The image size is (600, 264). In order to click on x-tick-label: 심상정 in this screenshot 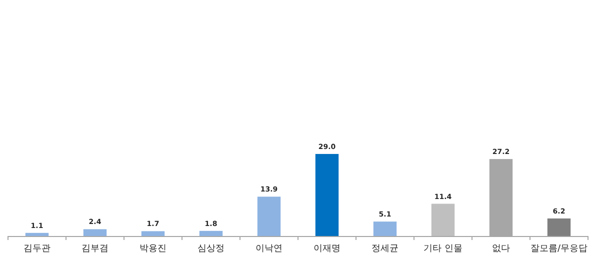, I will do `click(211, 249)`.